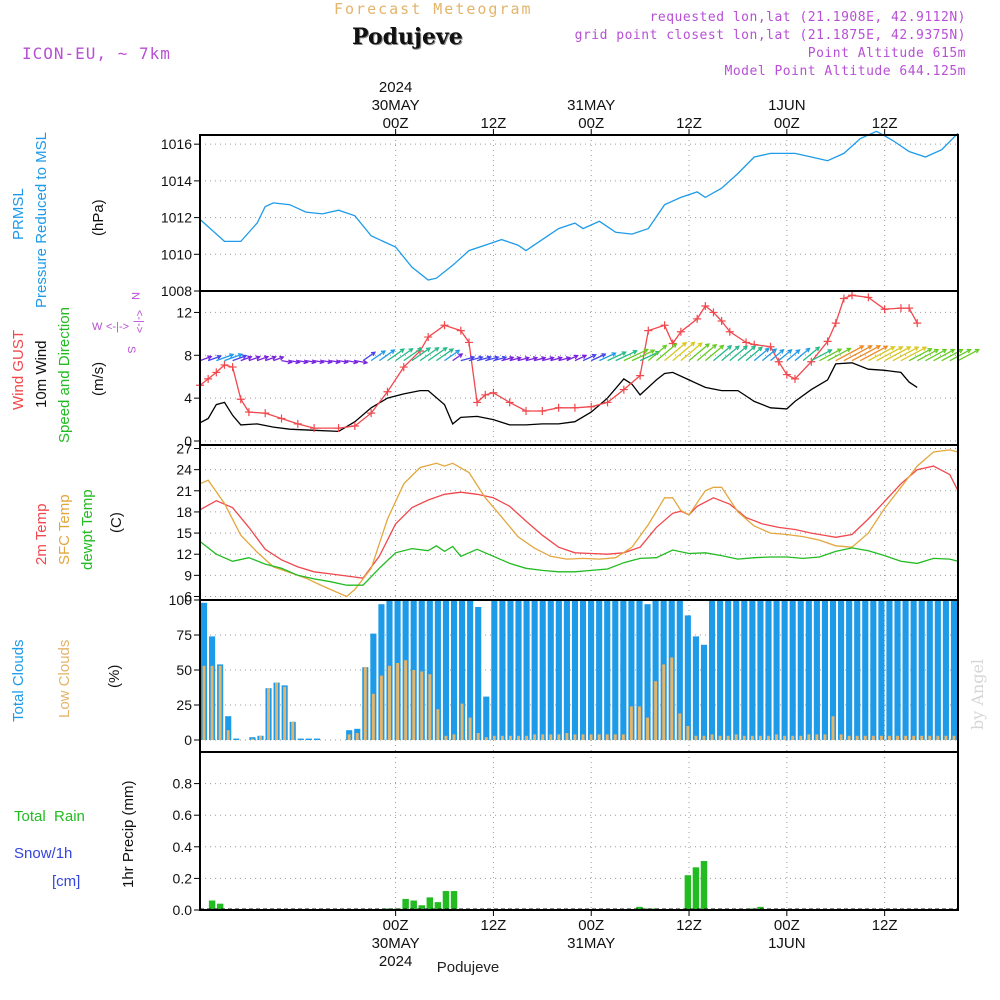 This screenshot has width=1000, height=1000. Describe the element at coordinates (183, 784) in the screenshot. I see `ytick-label: 0.8` at that location.